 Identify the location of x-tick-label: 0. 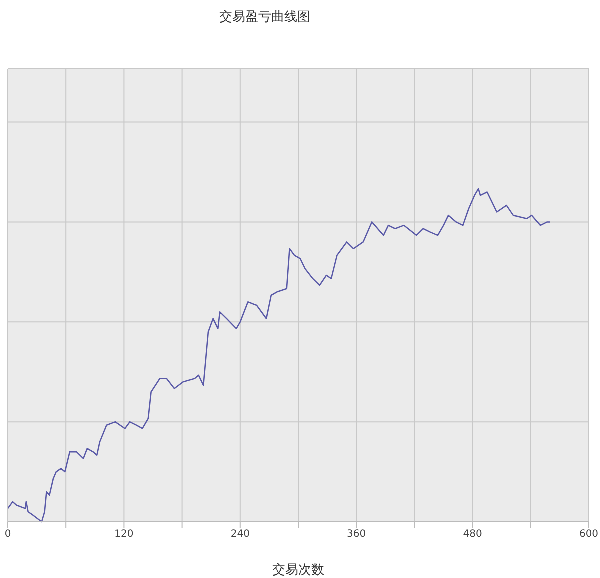
(8, 534).